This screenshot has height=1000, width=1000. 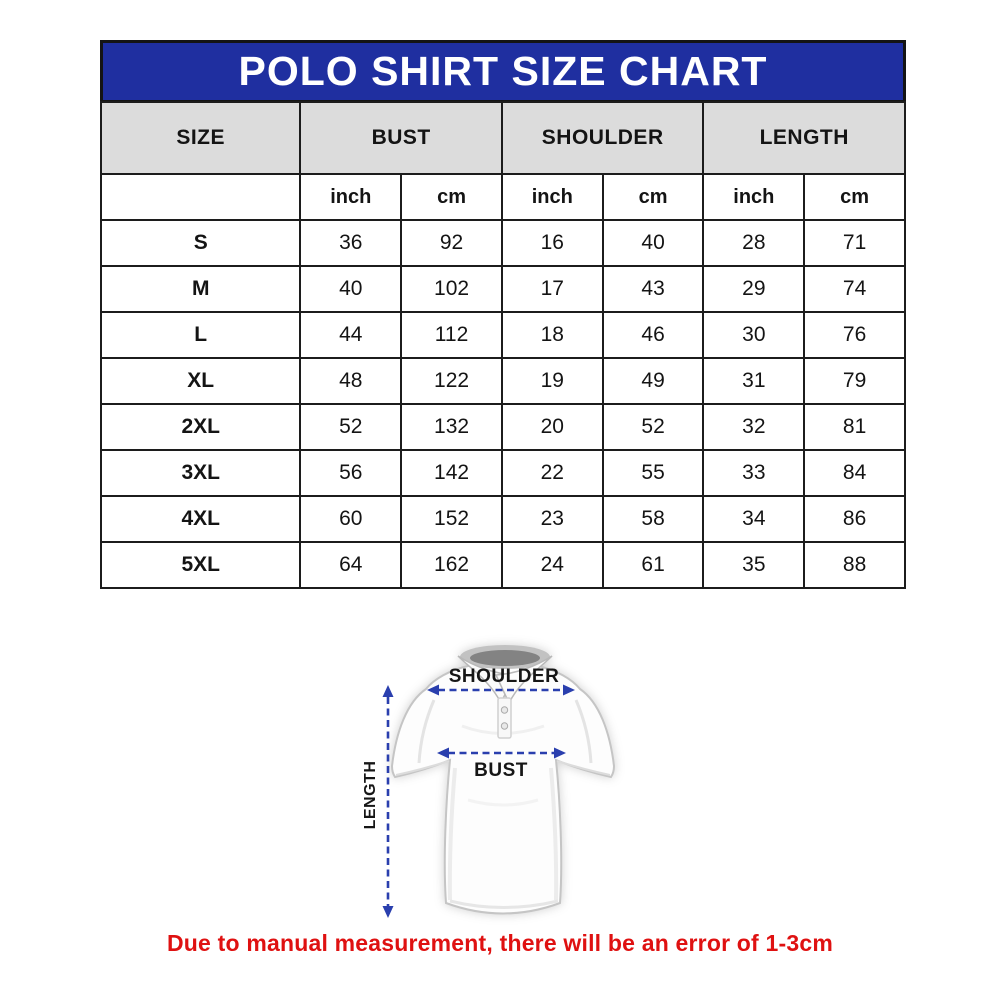 I want to click on shirt-shading, so click(x=503, y=804).